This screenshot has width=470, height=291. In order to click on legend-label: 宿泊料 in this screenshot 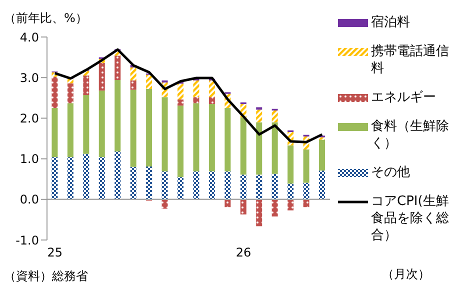, I will do `click(390, 22)`.